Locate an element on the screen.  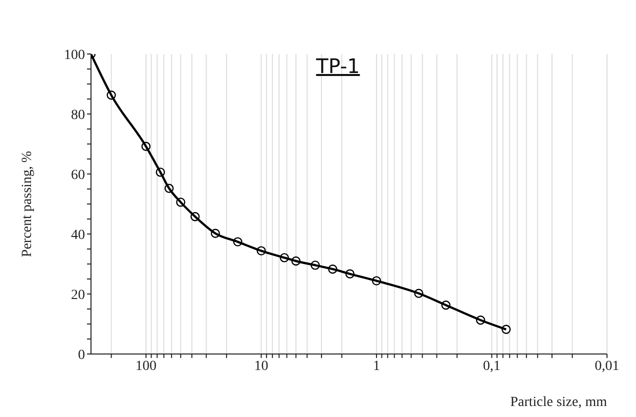
y-axis-title: Percent passing, % is located at coordinates (27, 204).